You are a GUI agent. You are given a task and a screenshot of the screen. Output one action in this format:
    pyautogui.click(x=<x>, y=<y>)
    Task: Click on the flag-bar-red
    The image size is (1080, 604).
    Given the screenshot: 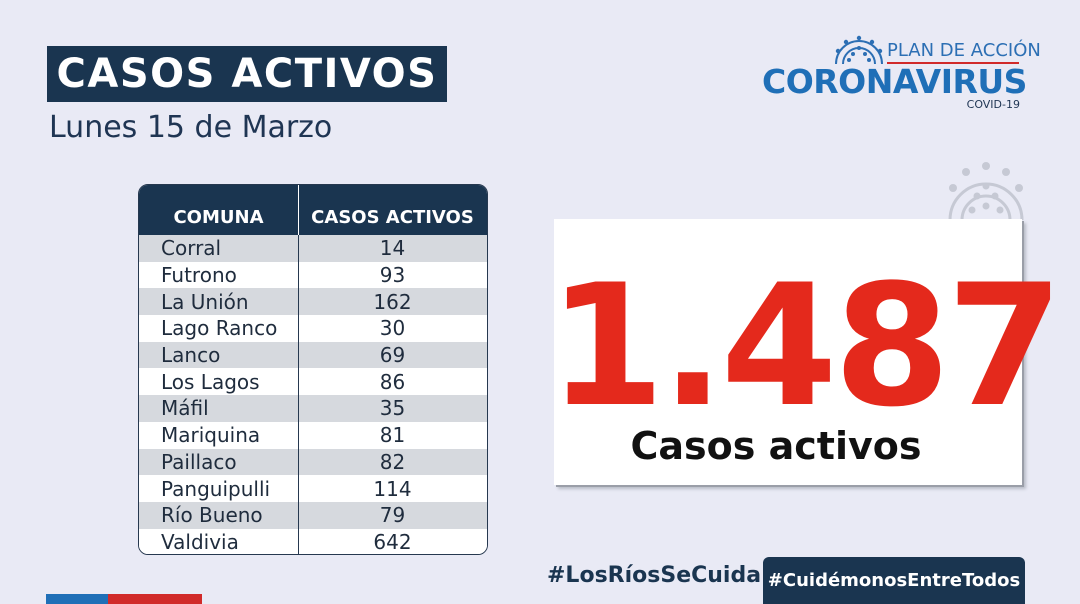 What is the action you would take?
    pyautogui.click(x=155, y=599)
    